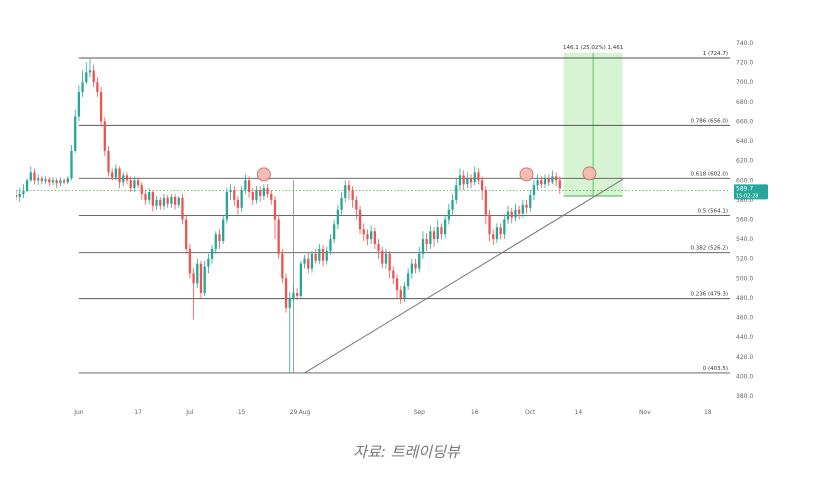  I want to click on y-tick-label: 400.0, so click(744, 376).